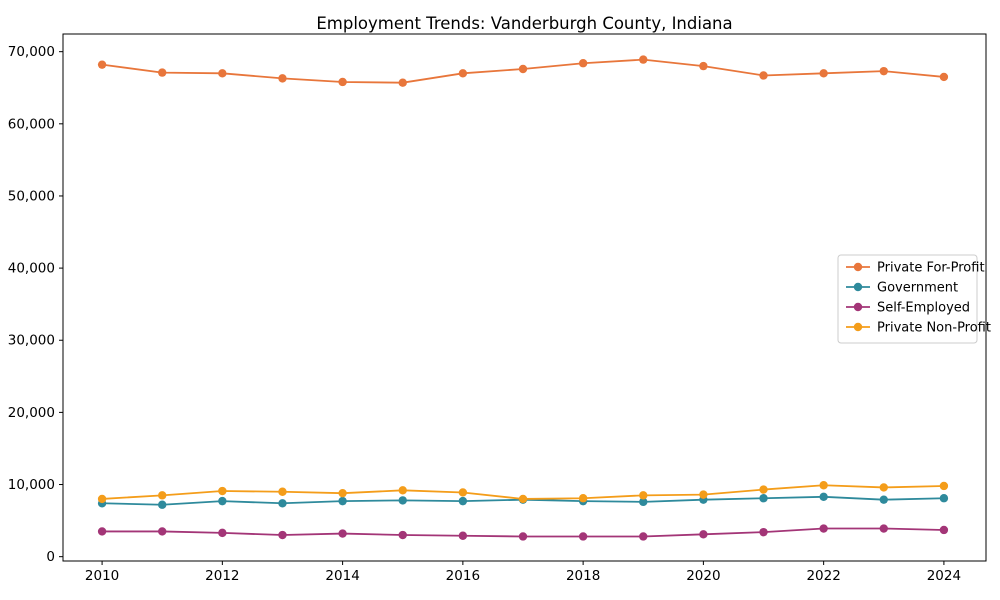 The width and height of the screenshot is (1000, 600). Describe the element at coordinates (934, 328) in the screenshot. I see `legend-label: Private Non-Profit` at that location.